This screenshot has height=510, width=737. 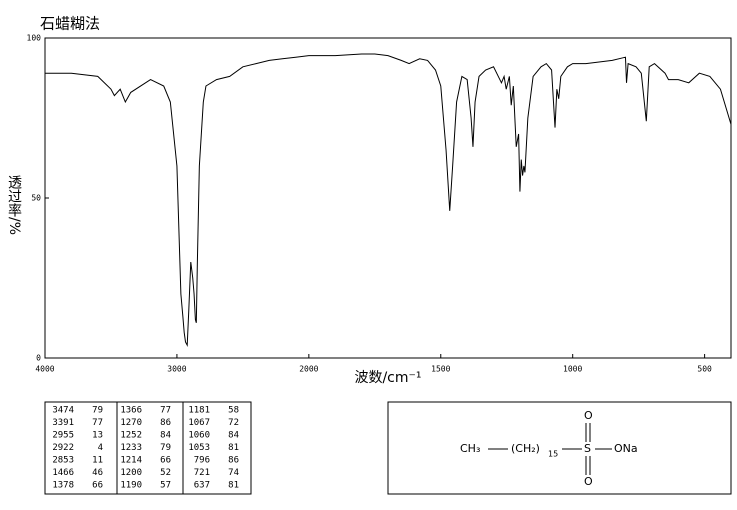 I want to click on x-axis-label: 波数/cm⁻¹, so click(x=387, y=378).